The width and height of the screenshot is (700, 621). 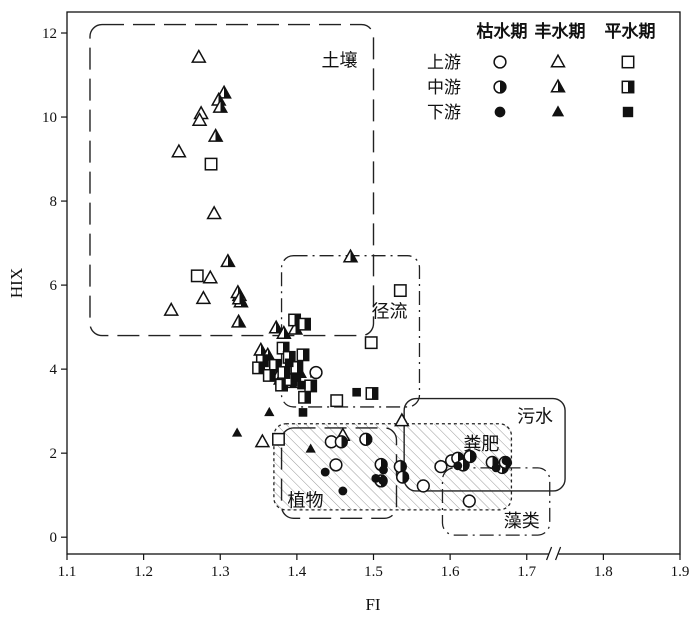 What do you see at coordinates (54, 454) in the screenshot?
I see `y-tick-label: 2` at bounding box center [54, 454].